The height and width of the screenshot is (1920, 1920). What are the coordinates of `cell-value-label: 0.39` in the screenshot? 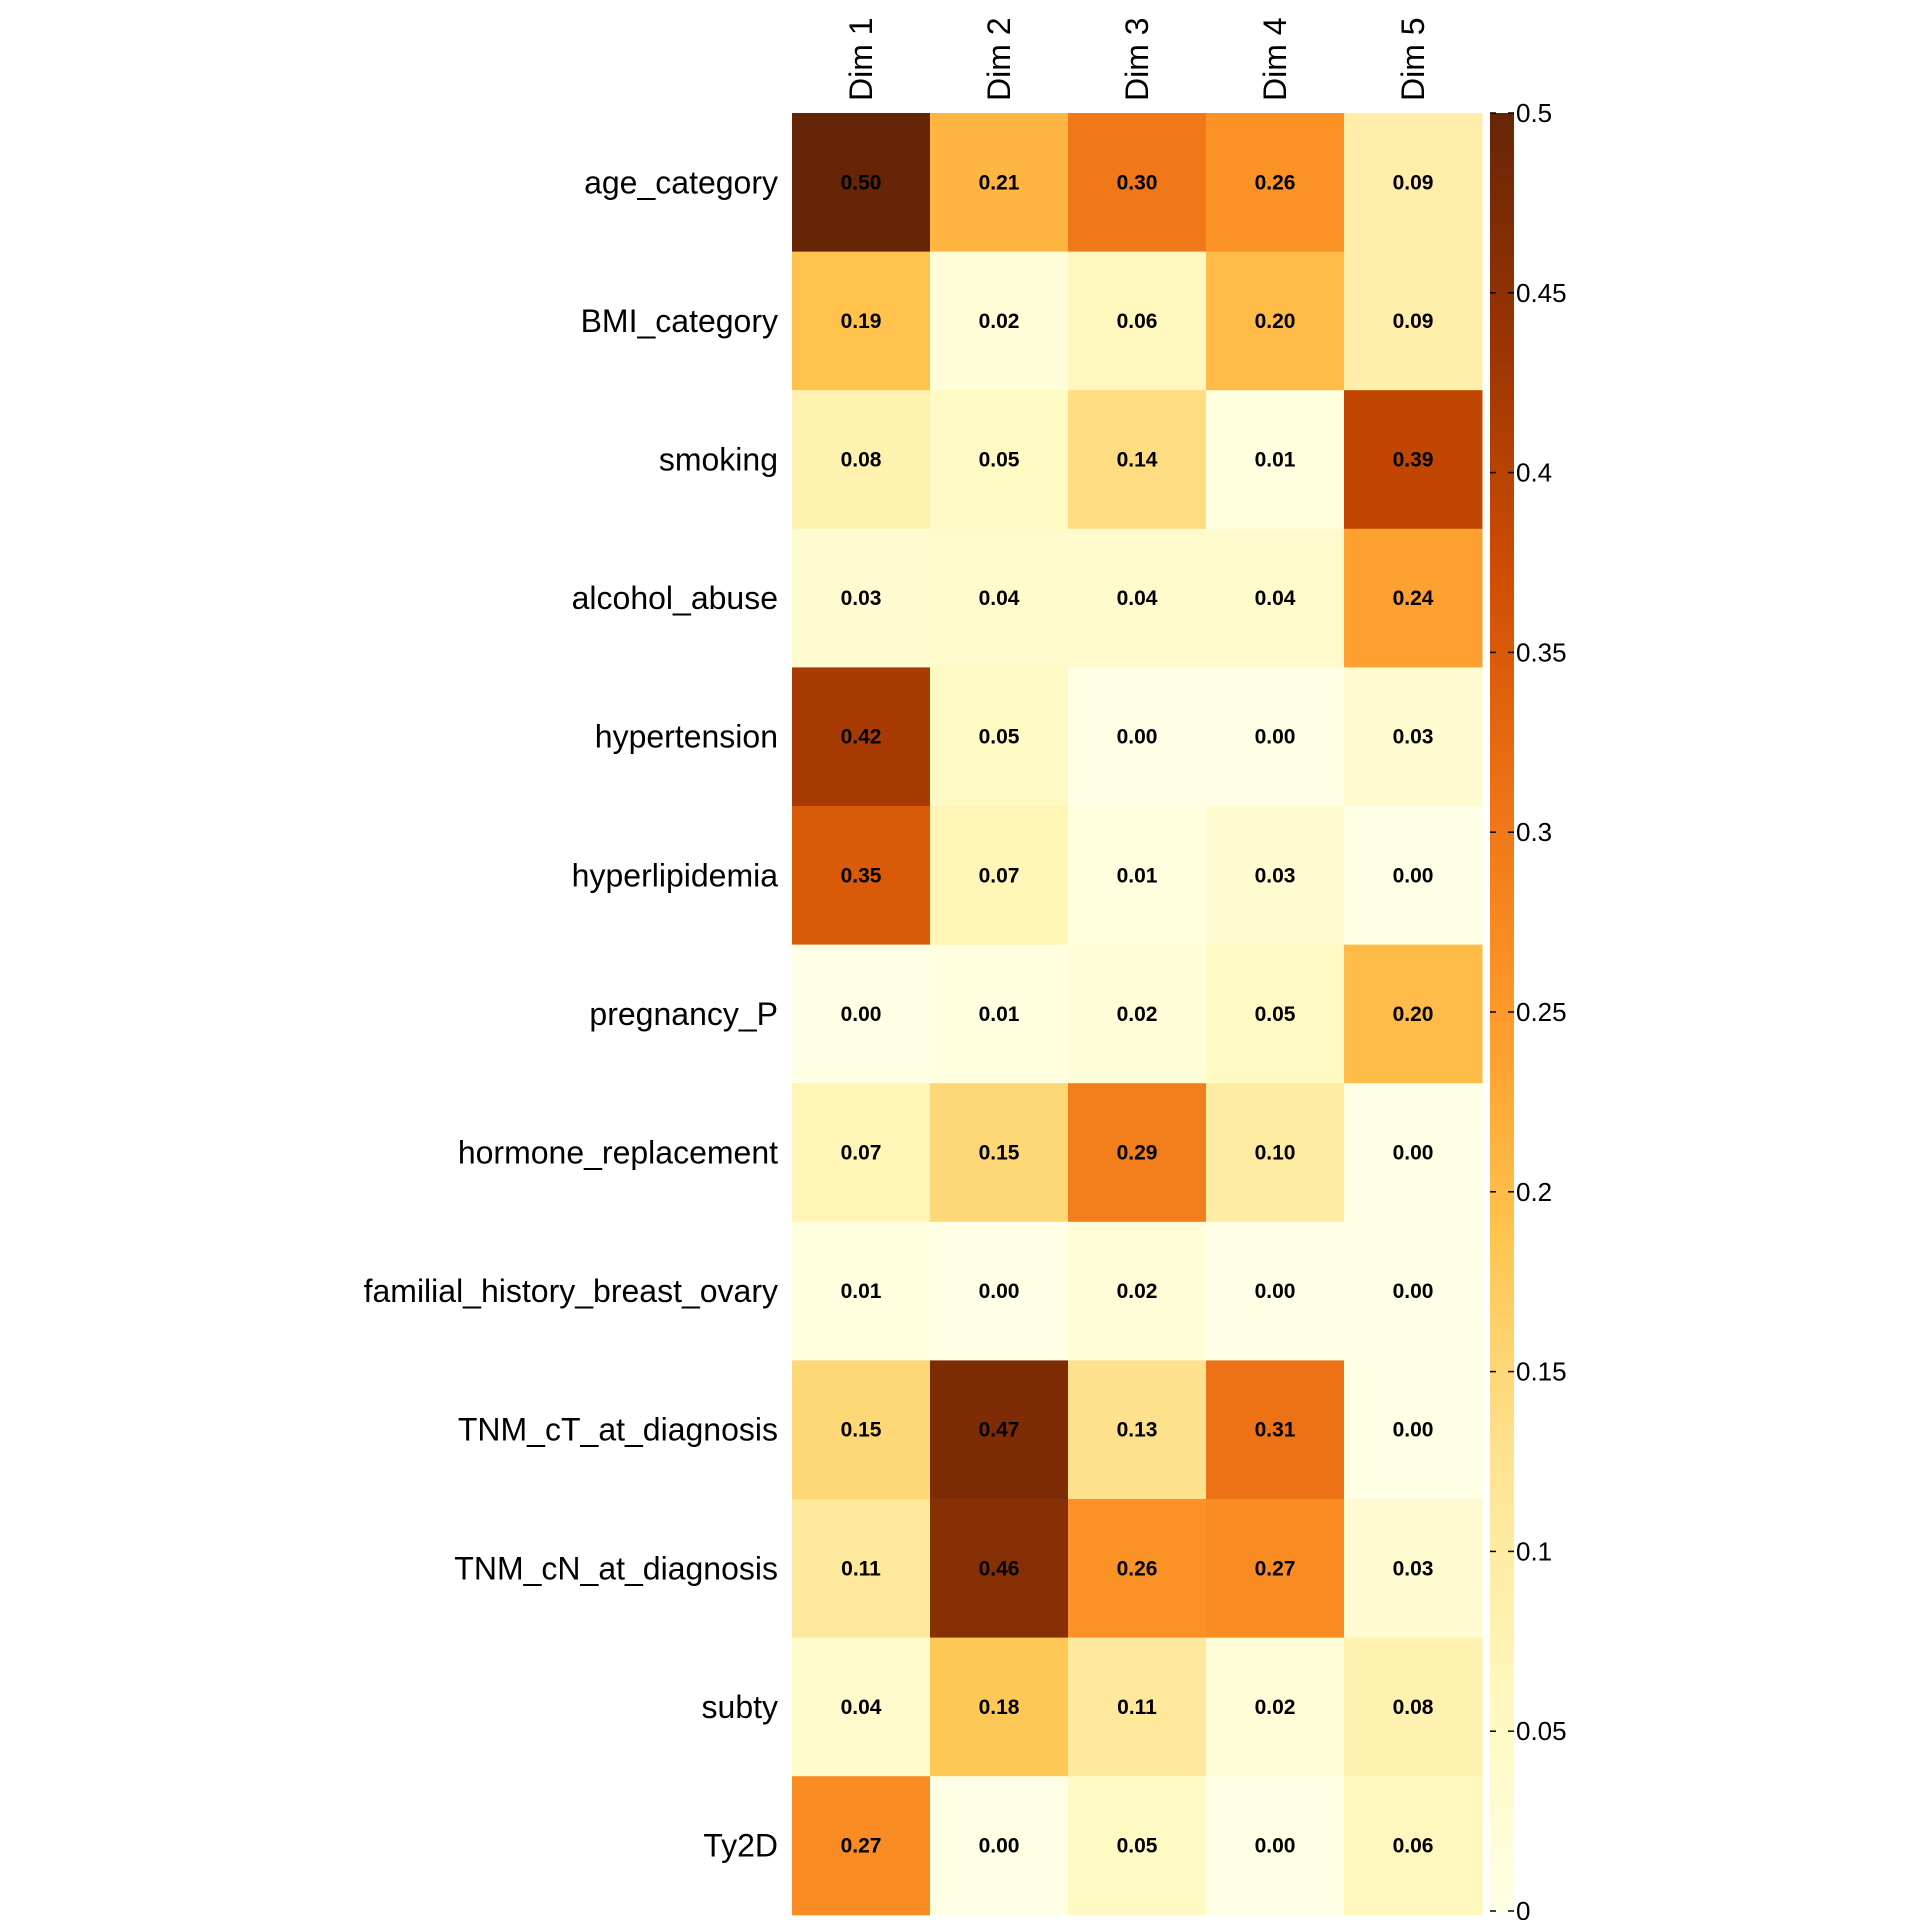 It's located at (1413, 460).